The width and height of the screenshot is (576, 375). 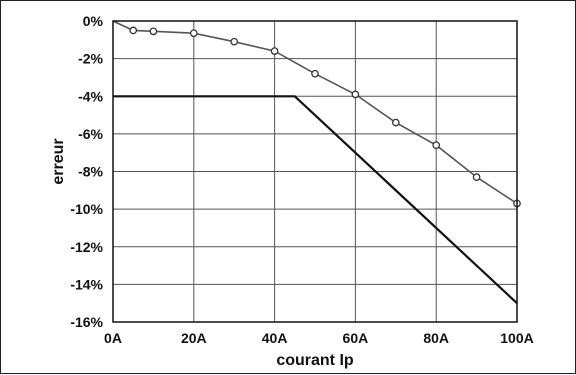 I want to click on y-tick-label: -16%, so click(x=86, y=322).